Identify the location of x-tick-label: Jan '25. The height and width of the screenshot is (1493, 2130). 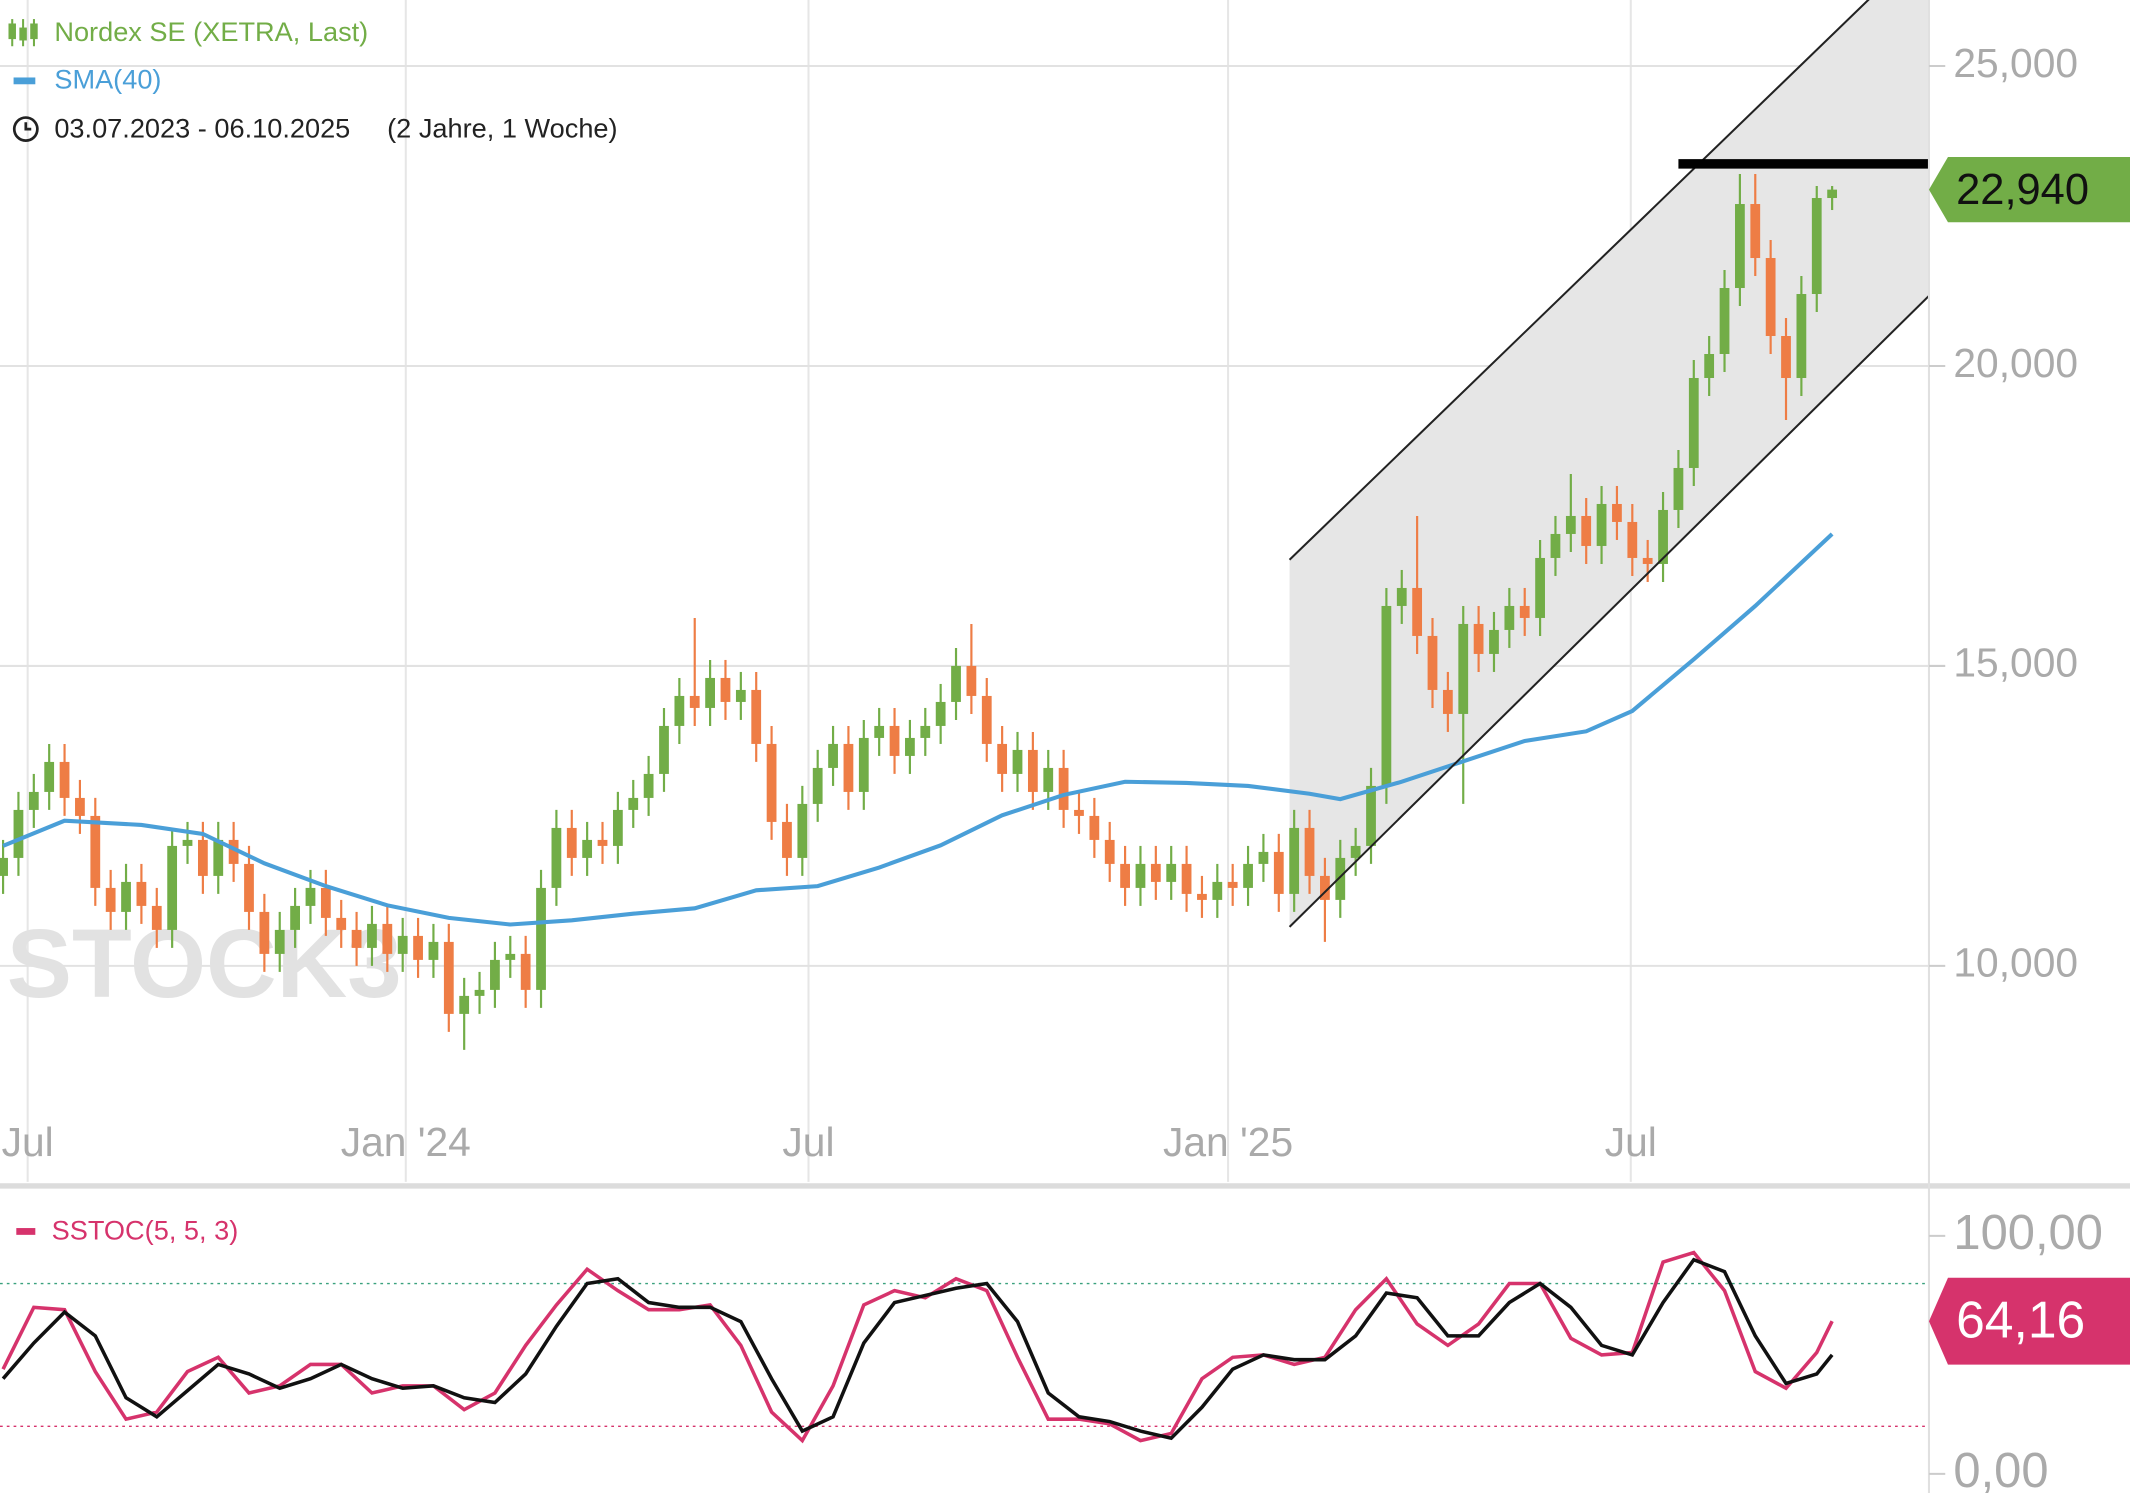
(1228, 1142).